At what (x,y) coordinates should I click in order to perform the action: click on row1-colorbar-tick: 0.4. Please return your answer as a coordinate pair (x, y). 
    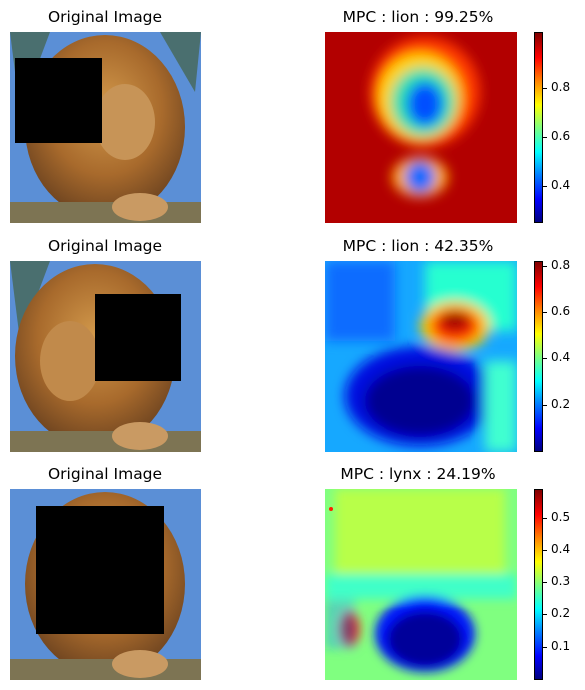
    Looking at the image, I should click on (560, 185).